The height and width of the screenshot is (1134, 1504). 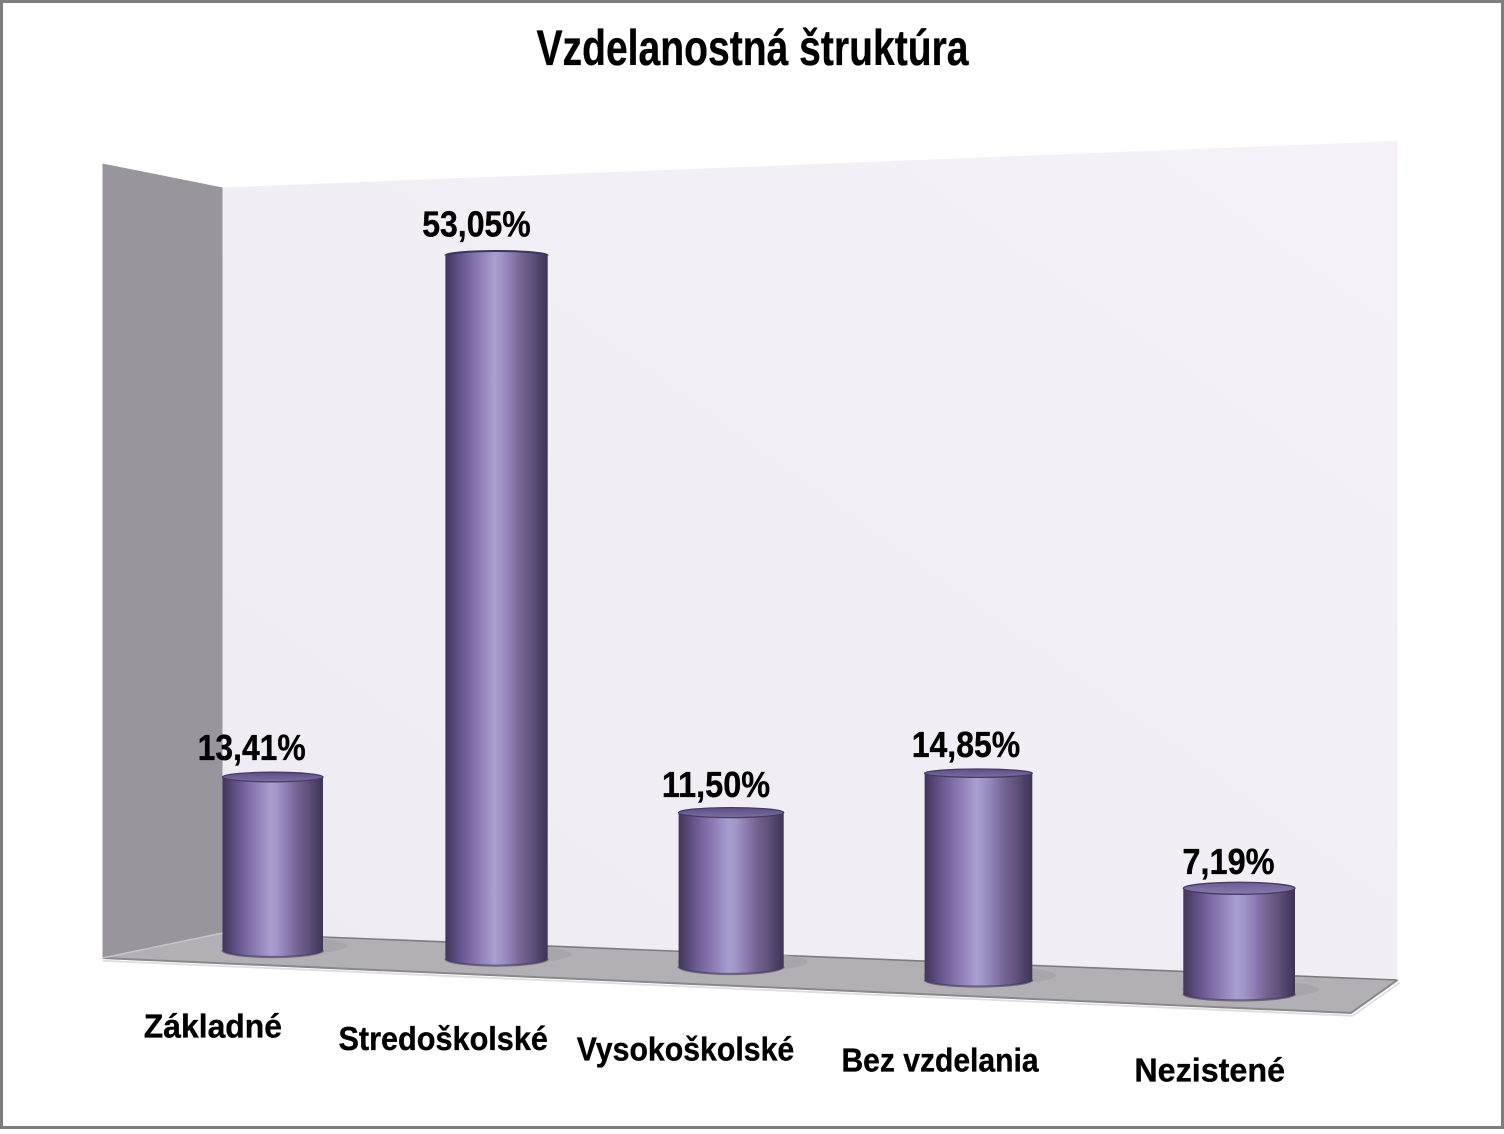 What do you see at coordinates (686, 1050) in the screenshot?
I see `svg-text: Vysokoškolské` at bounding box center [686, 1050].